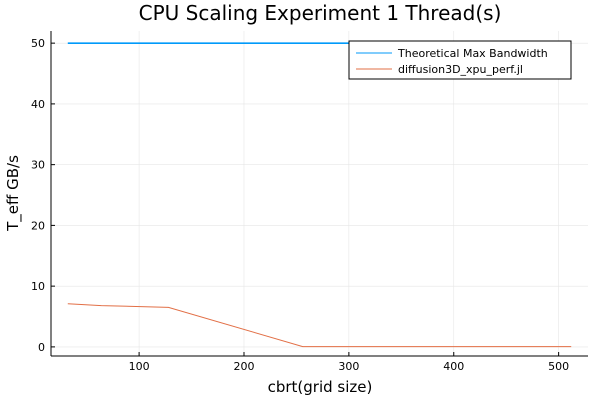  What do you see at coordinates (320, 13) in the screenshot?
I see `chart-title: CPU Scaling Experiment 1 Thread(s)` at bounding box center [320, 13].